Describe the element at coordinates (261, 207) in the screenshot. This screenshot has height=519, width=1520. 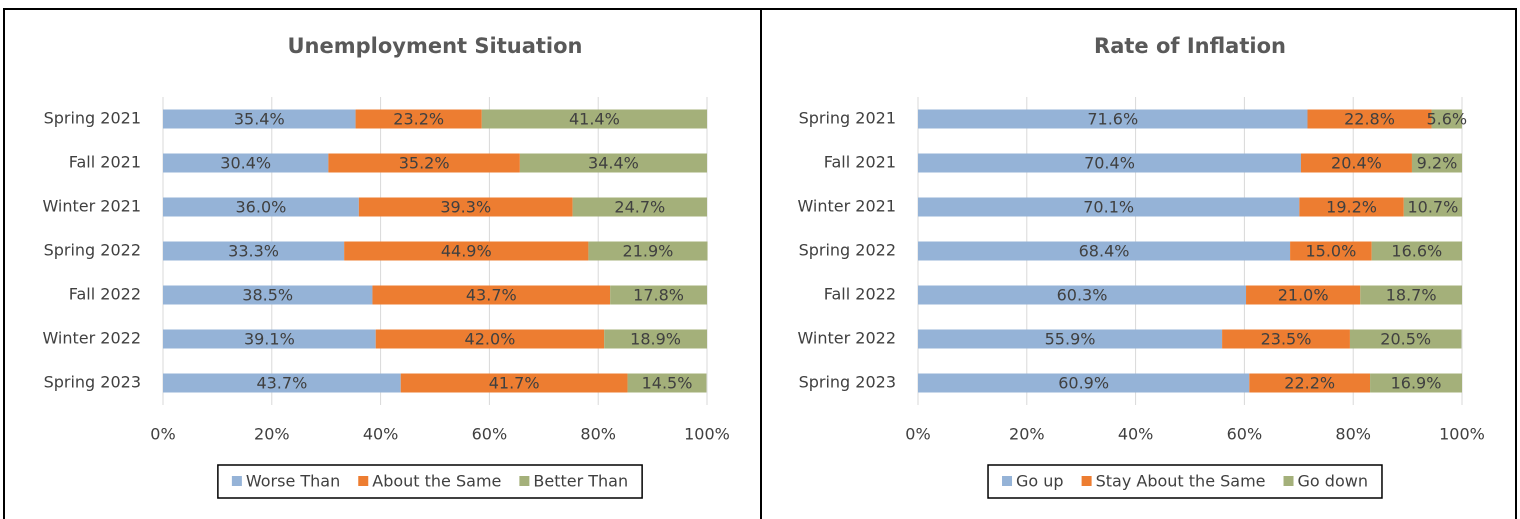
I see `data-label: 36.0%` at that location.